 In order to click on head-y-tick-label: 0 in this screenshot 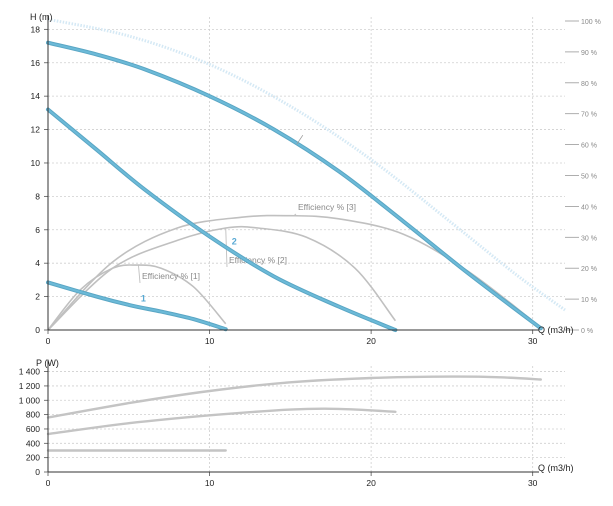, I will do `click(37, 330)`.